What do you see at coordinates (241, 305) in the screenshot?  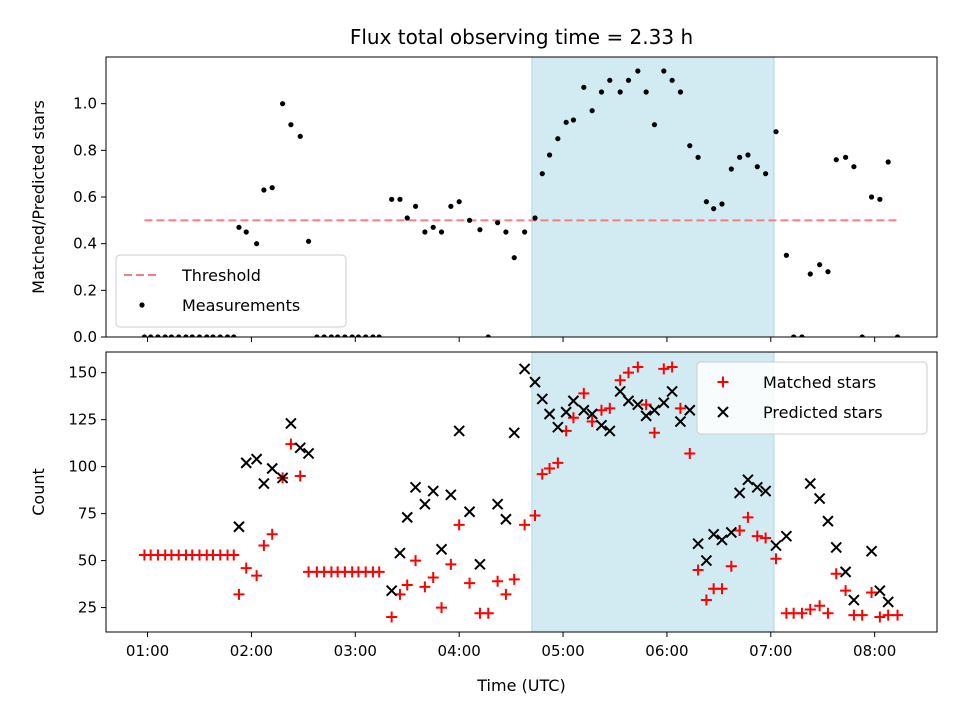 I see `legend-label: Measurements` at bounding box center [241, 305].